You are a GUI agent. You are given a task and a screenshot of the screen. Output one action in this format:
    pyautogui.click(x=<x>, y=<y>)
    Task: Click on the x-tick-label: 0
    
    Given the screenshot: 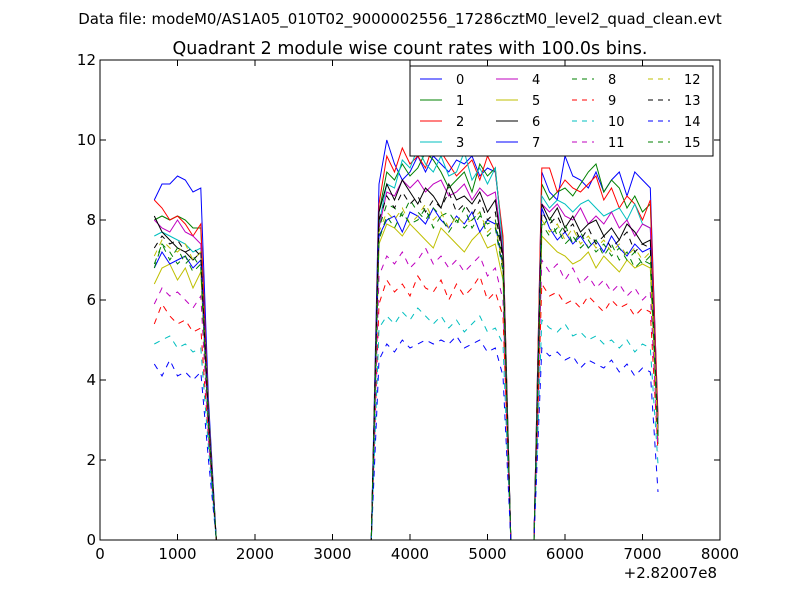 What is the action you would take?
    pyautogui.click(x=100, y=554)
    